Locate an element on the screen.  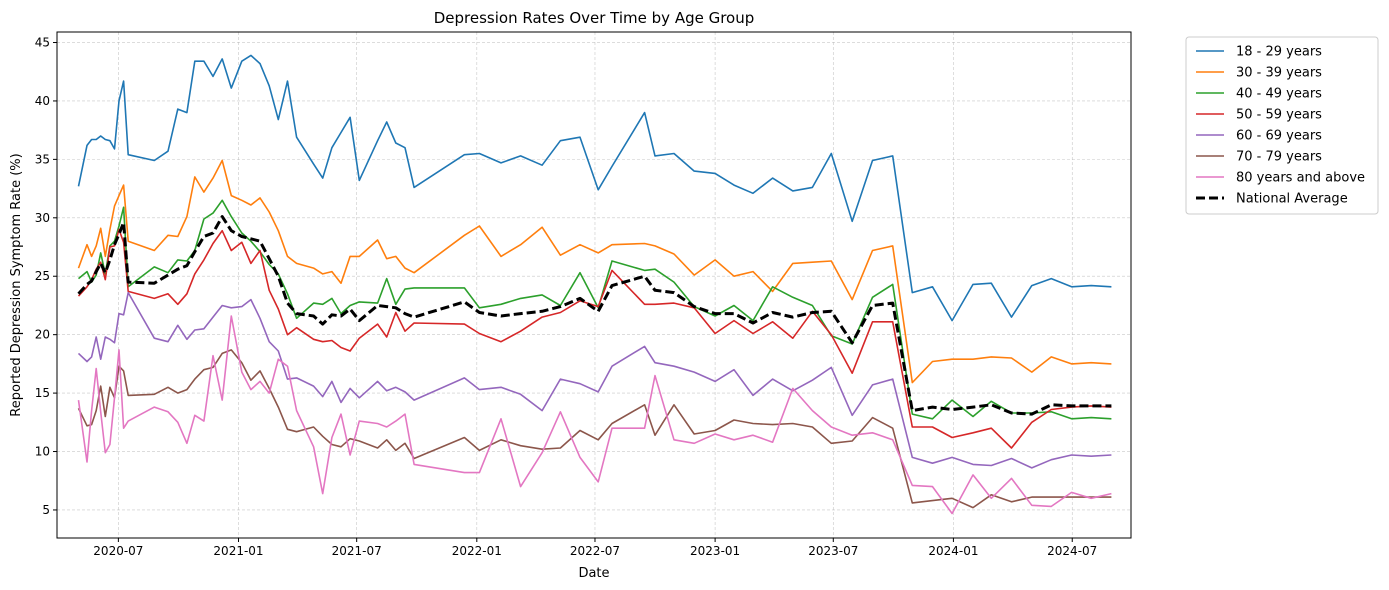
legend-label-60-69-years: 60 - 69 years is located at coordinates (1279, 136).